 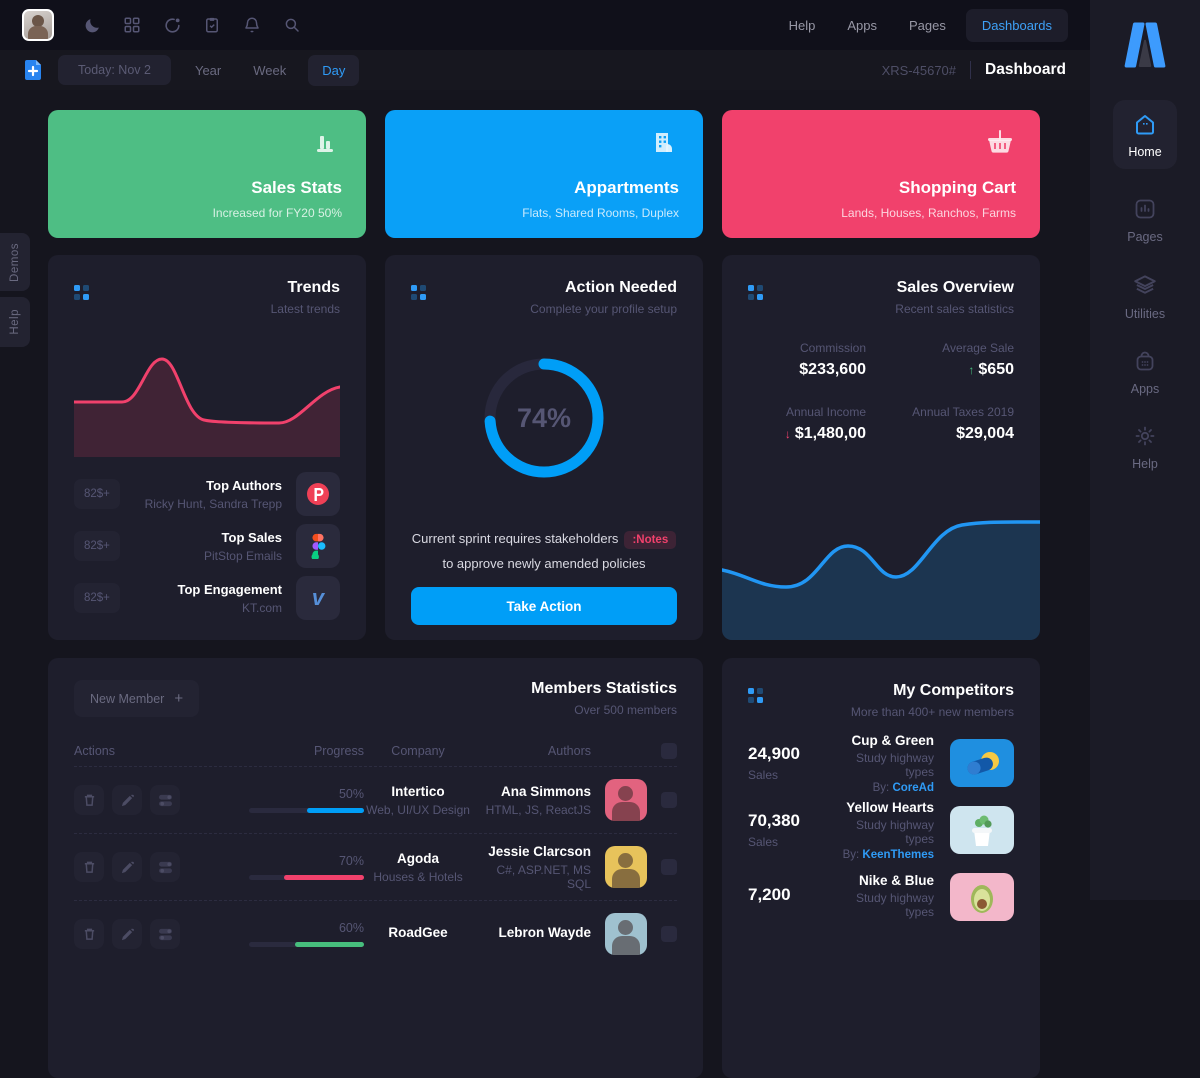 I want to click on nav-pages: Pages, so click(x=927, y=25).